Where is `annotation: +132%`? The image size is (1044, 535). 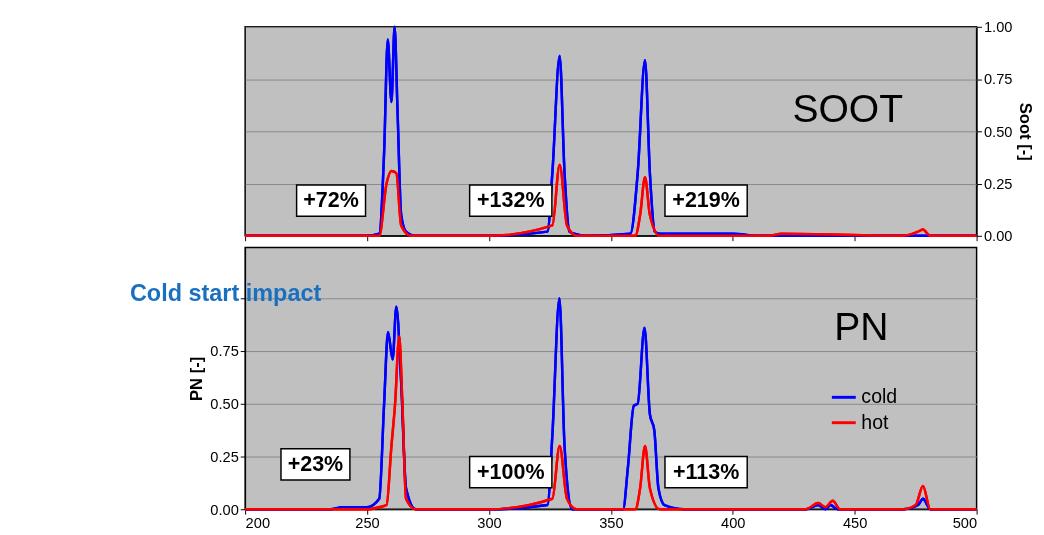 annotation: +132% is located at coordinates (511, 200).